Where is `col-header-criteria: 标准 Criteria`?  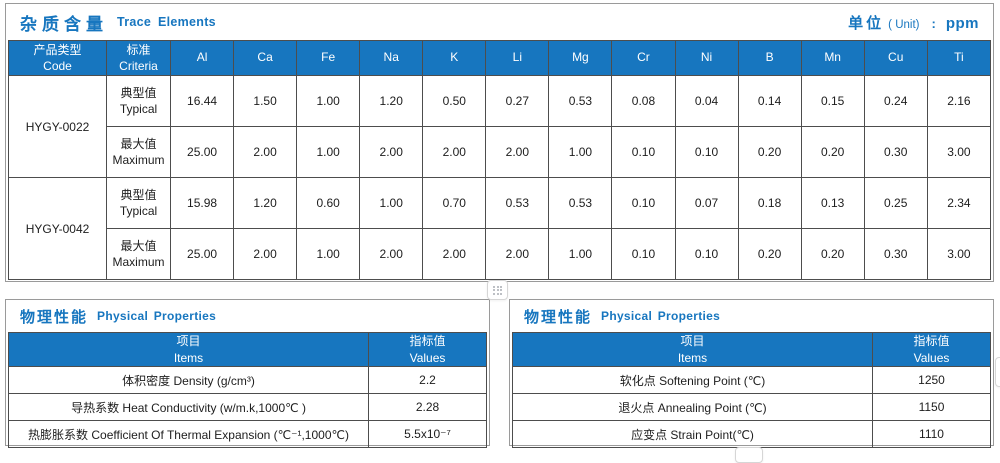 col-header-criteria: 标准 Criteria is located at coordinates (138, 58).